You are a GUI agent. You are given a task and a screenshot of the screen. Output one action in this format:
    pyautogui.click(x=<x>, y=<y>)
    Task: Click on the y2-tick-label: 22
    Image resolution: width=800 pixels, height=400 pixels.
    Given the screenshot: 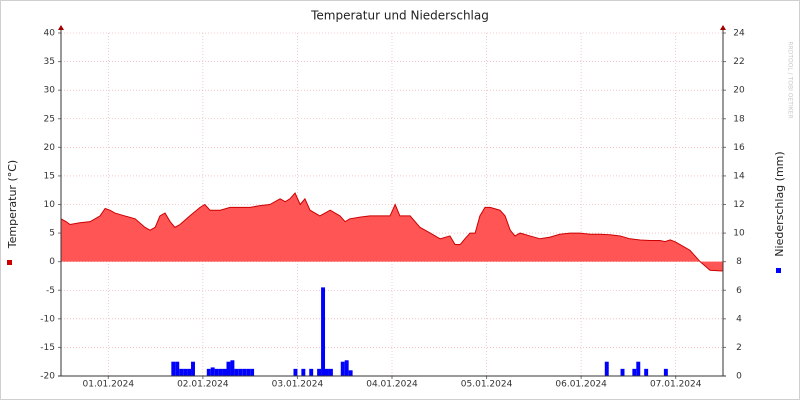 What is the action you would take?
    pyautogui.click(x=738, y=62)
    